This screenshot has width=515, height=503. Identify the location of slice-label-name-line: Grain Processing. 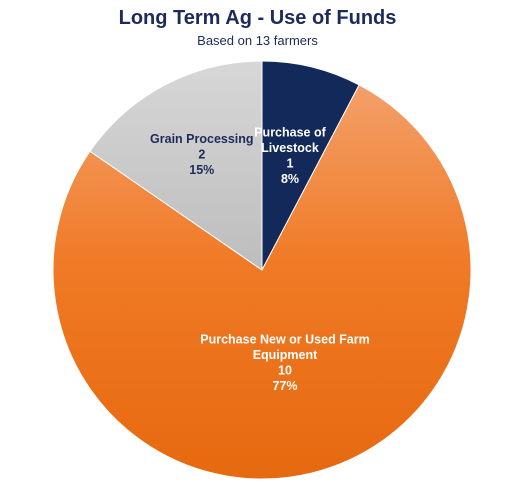
(202, 139).